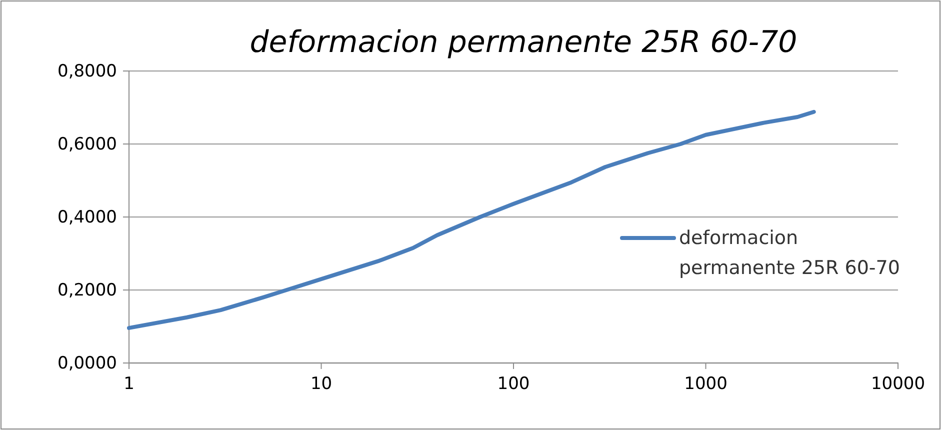  I want to click on x-tick-label: 10, so click(321, 384).